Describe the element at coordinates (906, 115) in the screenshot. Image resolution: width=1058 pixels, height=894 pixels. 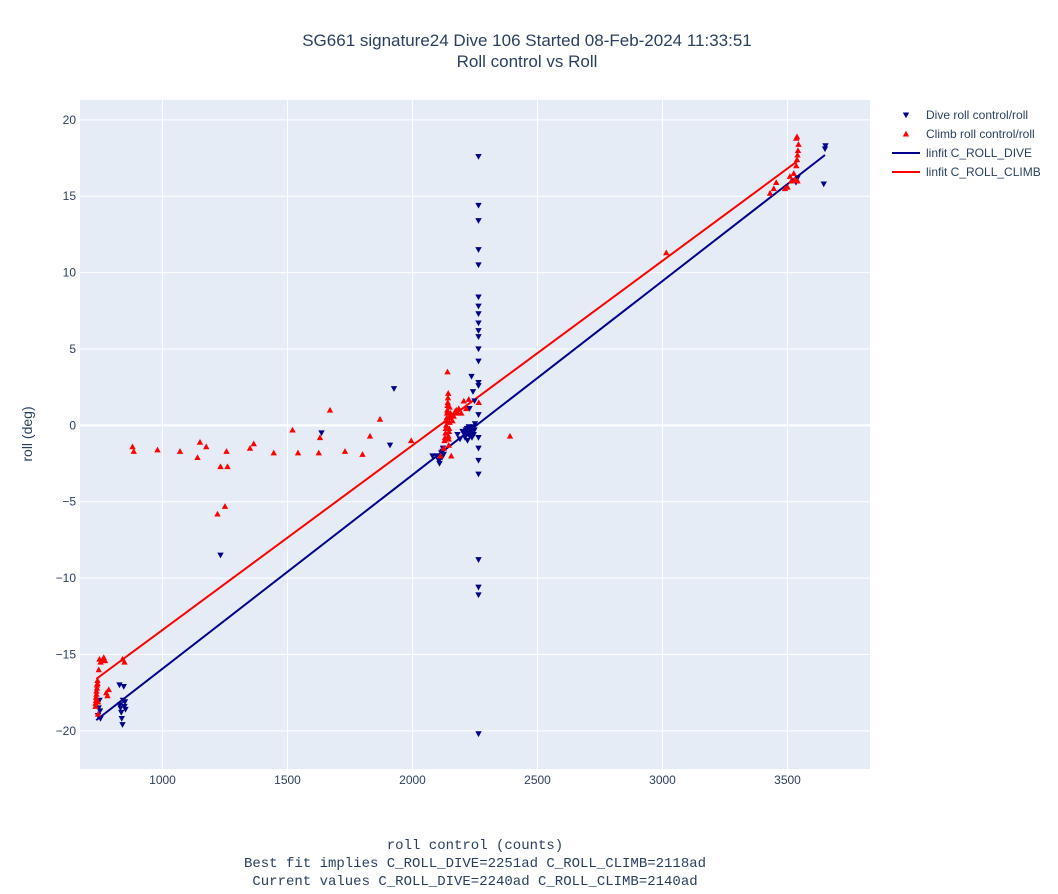
I see `legend-marker-swatch` at that location.